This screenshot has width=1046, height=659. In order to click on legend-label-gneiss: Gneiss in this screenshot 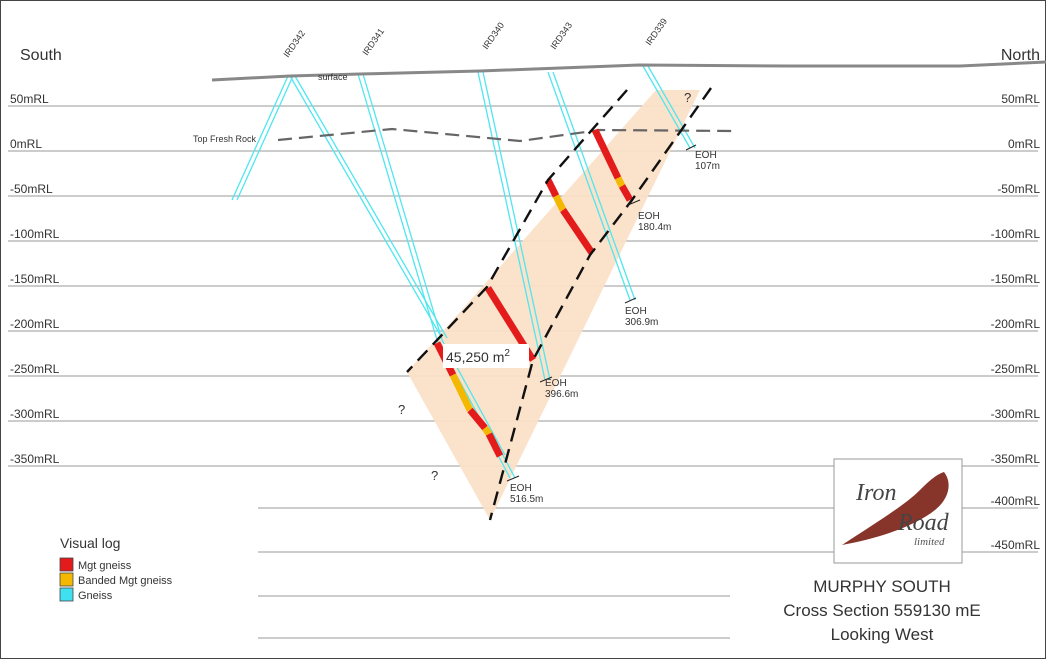, I will do `click(95, 596)`.